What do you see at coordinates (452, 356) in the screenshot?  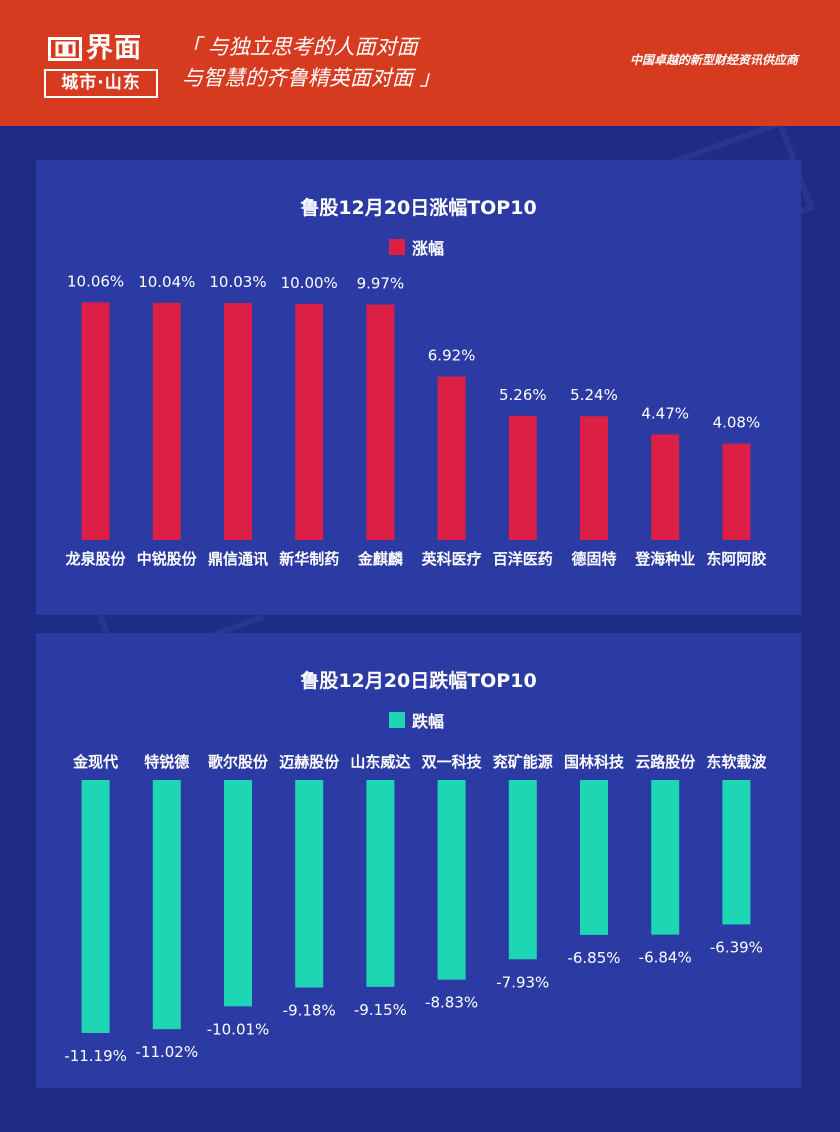 I see `data-label: 6.92%` at bounding box center [452, 356].